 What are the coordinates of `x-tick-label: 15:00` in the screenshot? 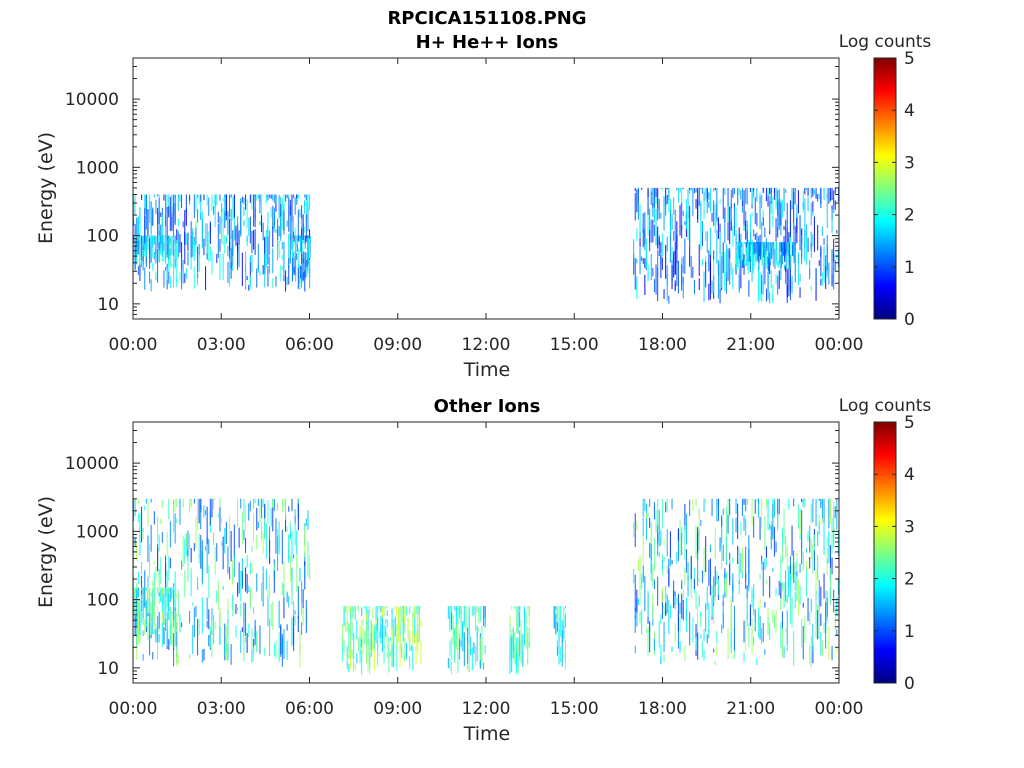 It's located at (574, 709).